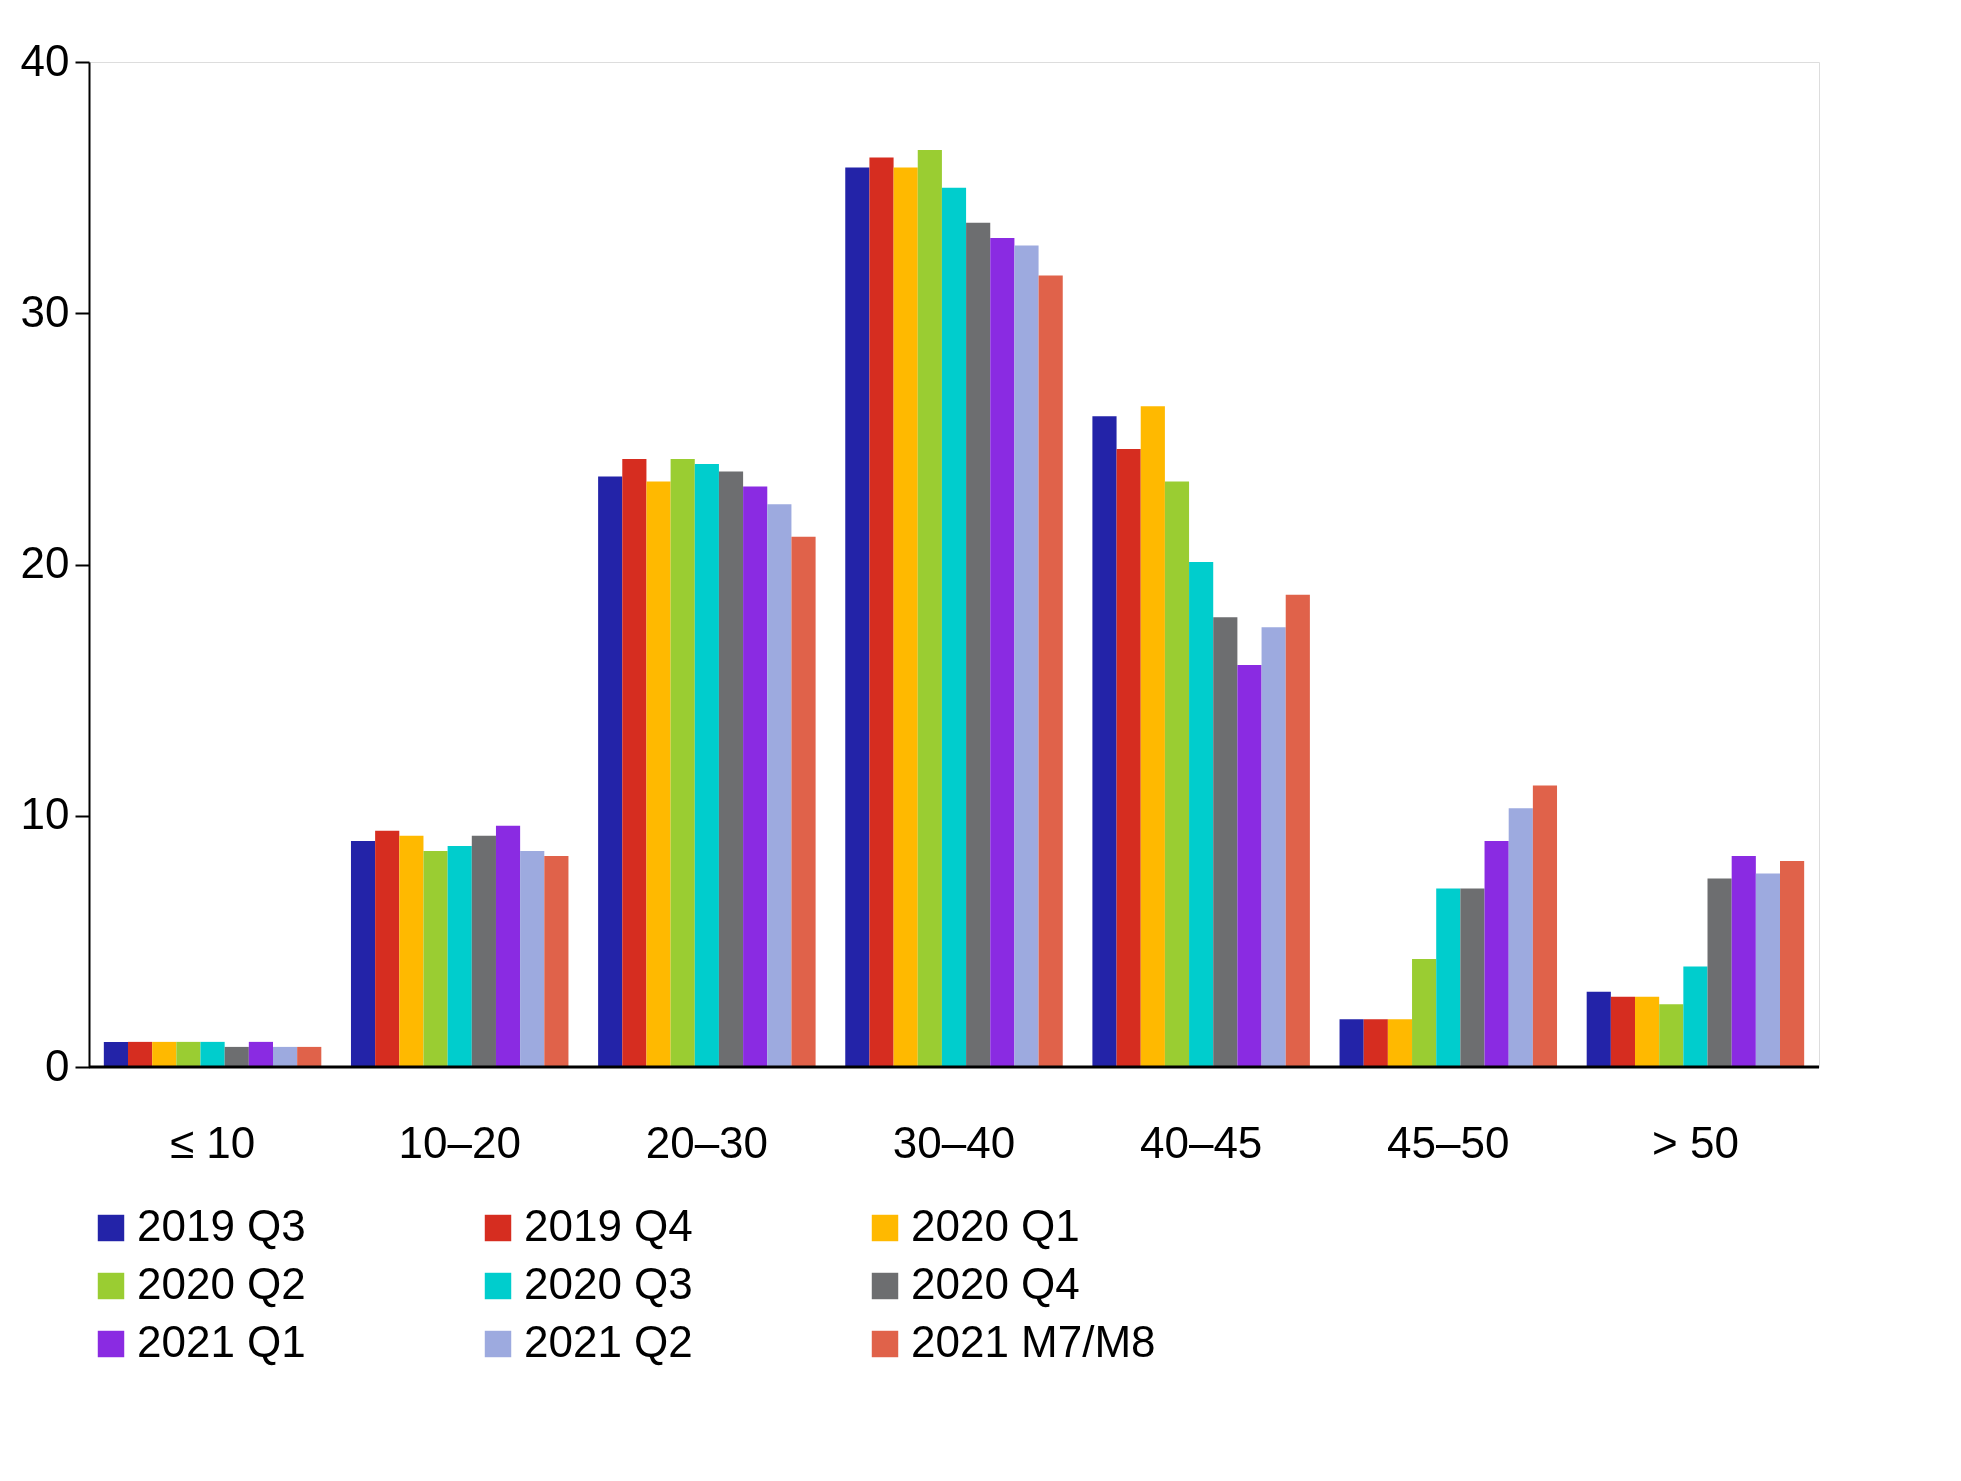 This screenshot has height=1481, width=1961. Describe the element at coordinates (459, 1142) in the screenshot. I see `x-tick-label: 10–20` at that location.